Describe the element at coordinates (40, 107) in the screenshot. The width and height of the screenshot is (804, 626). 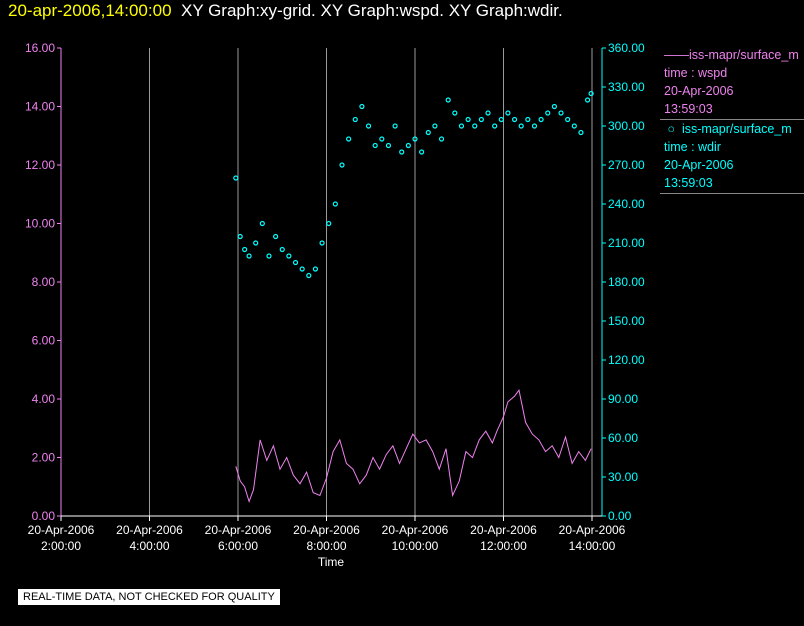
I see `left-y-tick-label: 14.00` at that location.